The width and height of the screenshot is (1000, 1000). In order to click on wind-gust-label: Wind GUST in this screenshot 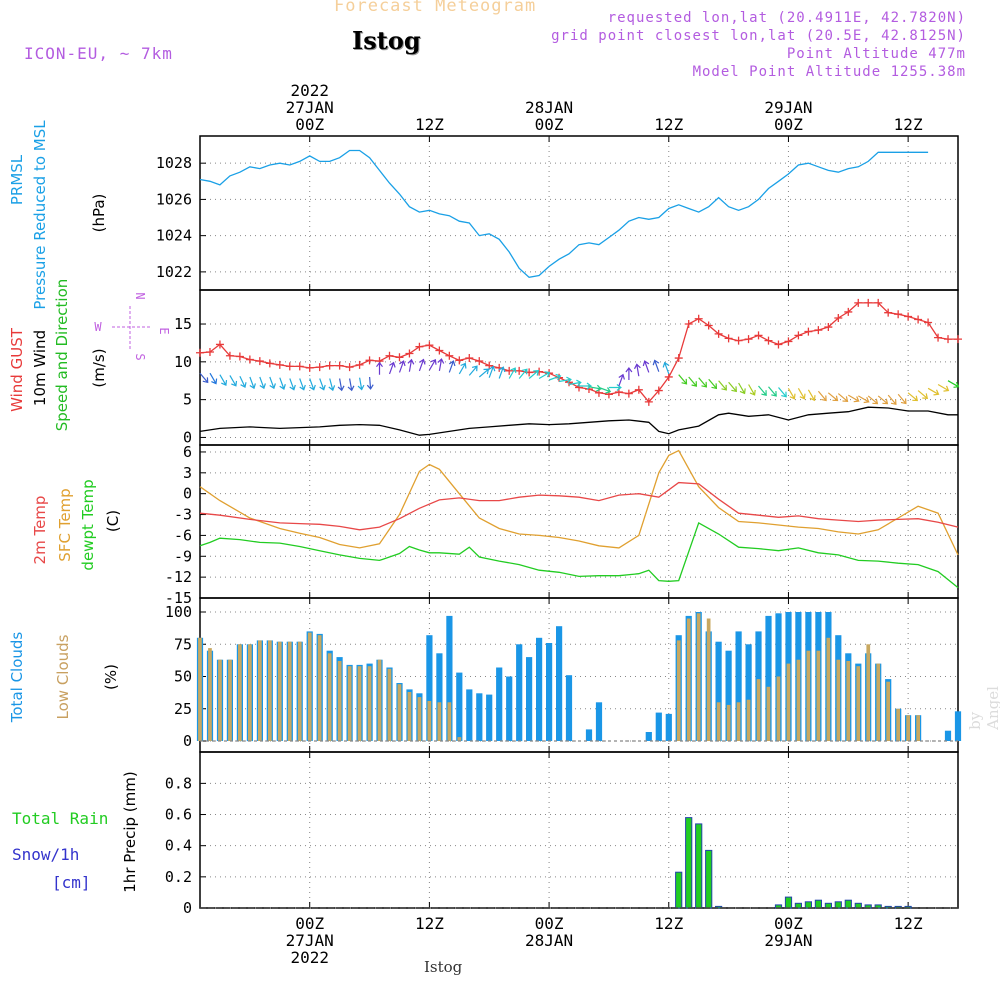, I will do `click(17, 369)`.